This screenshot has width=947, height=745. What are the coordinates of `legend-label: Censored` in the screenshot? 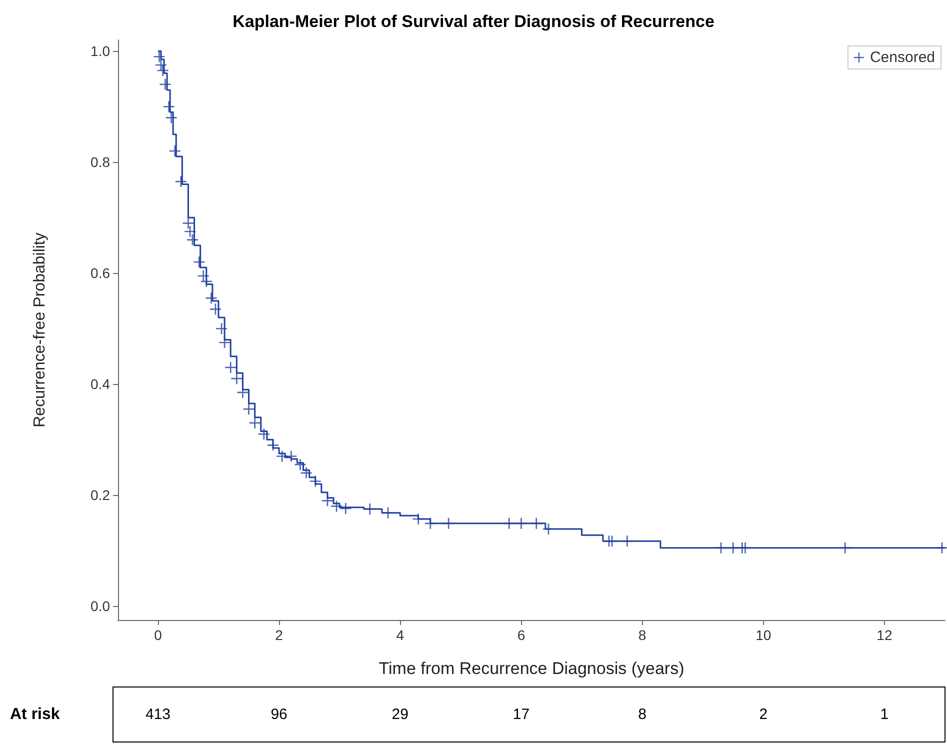 It's located at (903, 57).